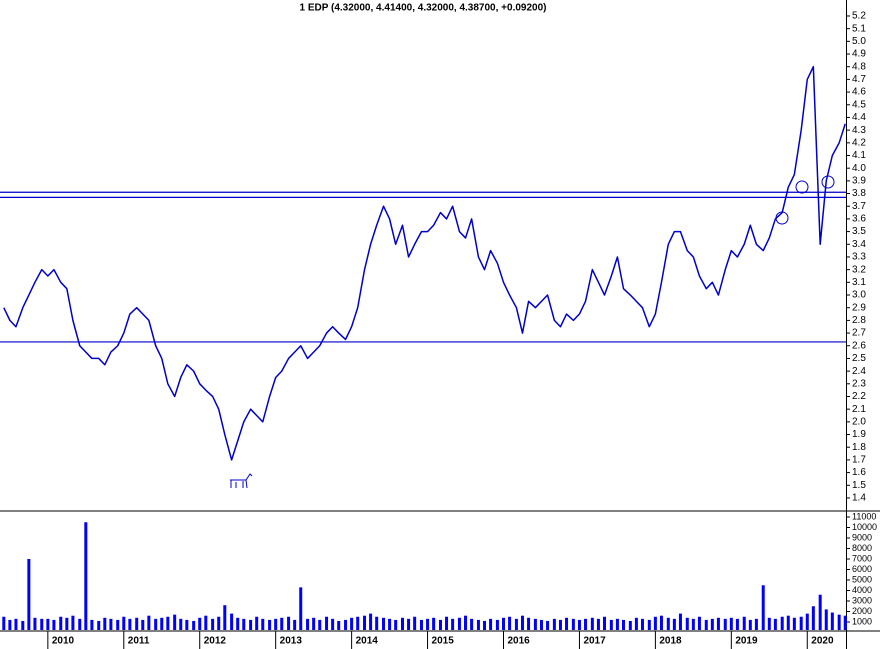 The height and width of the screenshot is (649, 880). Describe the element at coordinates (859, 498) in the screenshot. I see `y-tick-label: 1.4` at that location.